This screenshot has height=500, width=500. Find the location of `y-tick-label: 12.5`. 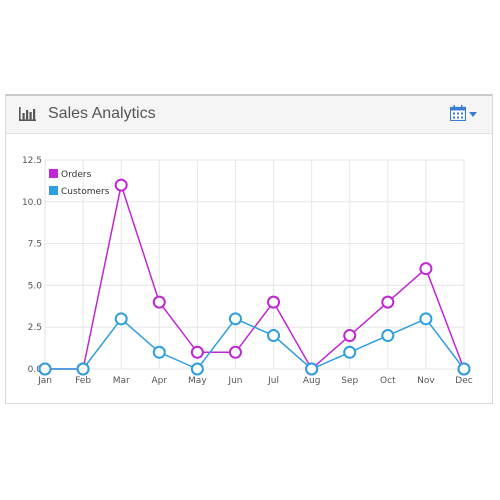

y-tick-label: 12.5 is located at coordinates (32, 161).